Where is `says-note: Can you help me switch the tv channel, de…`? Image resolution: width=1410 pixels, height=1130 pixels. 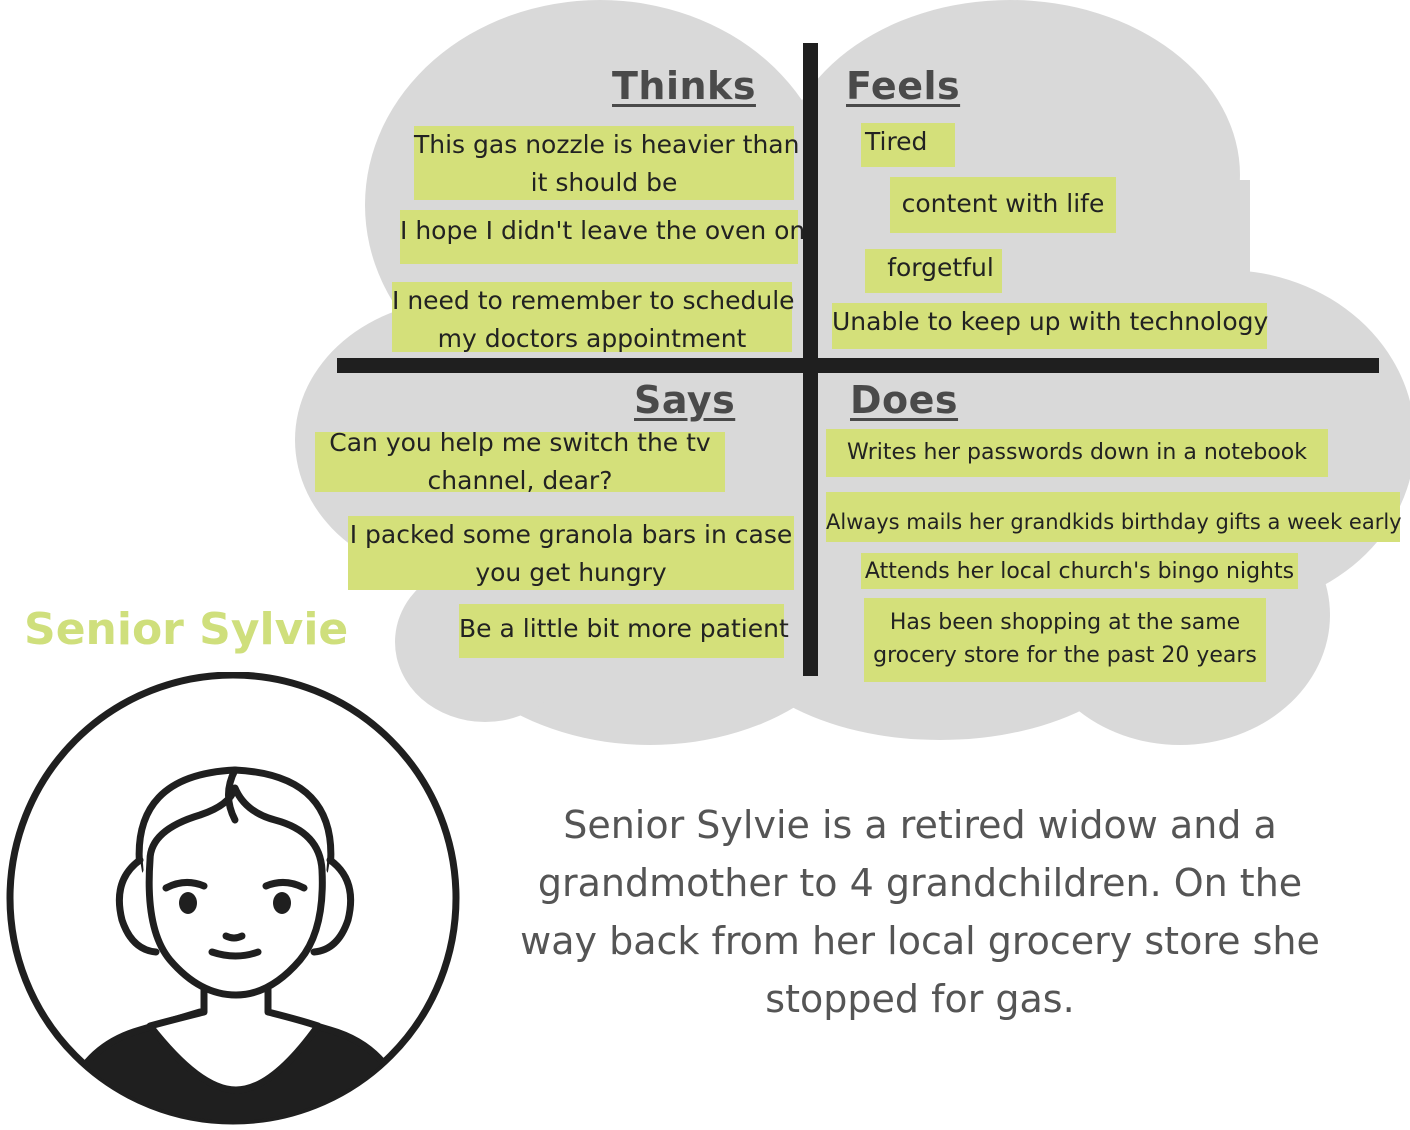
says-note: Can you help me switch the tv channel, de… is located at coordinates (520, 461).